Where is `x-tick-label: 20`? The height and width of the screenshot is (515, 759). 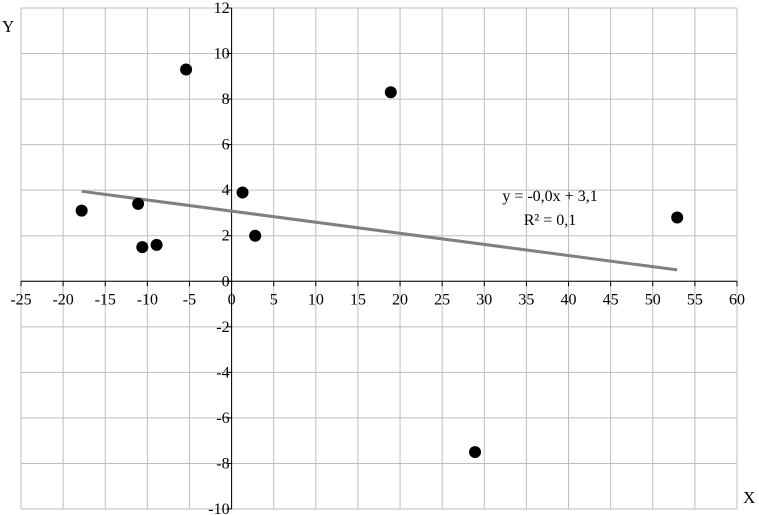
x-tick-label: 20 is located at coordinates (400, 299).